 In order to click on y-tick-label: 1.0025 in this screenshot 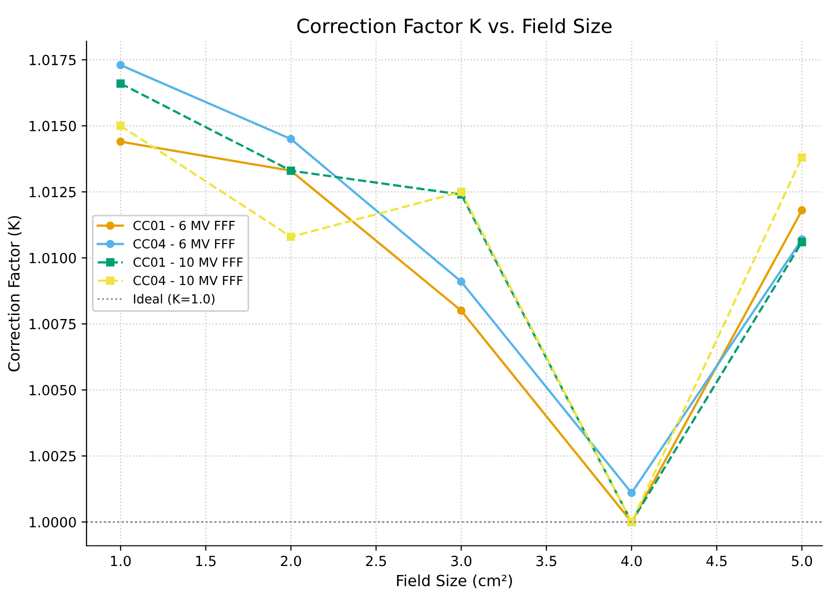, I will do `click(53, 456)`.